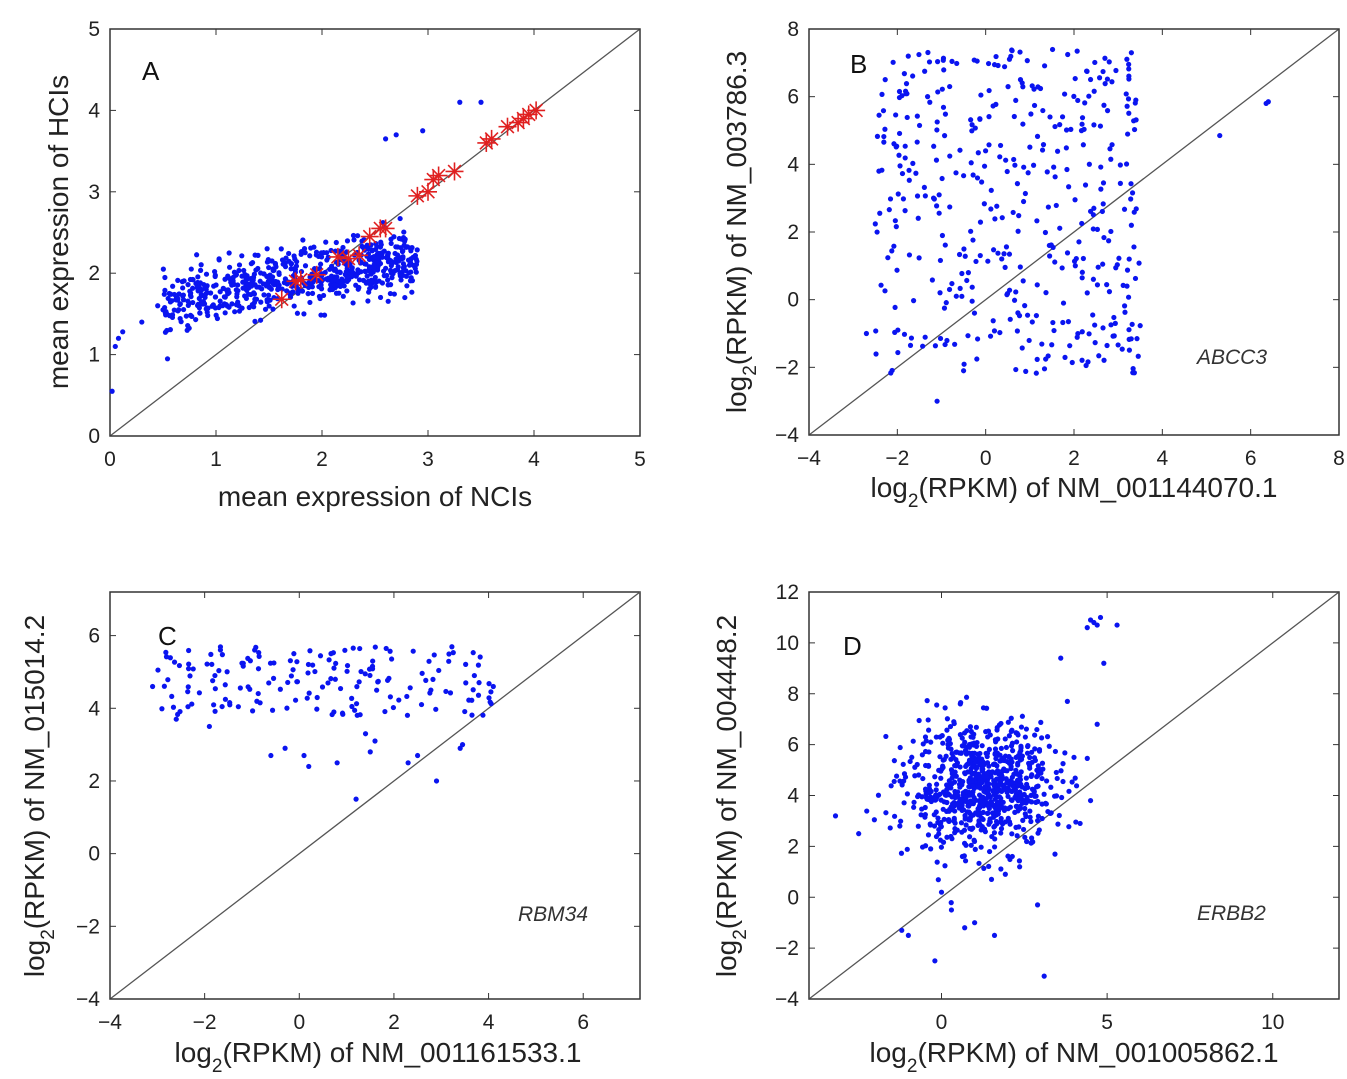  What do you see at coordinates (491, 138) in the screenshot?
I see `data-point-star` at bounding box center [491, 138].